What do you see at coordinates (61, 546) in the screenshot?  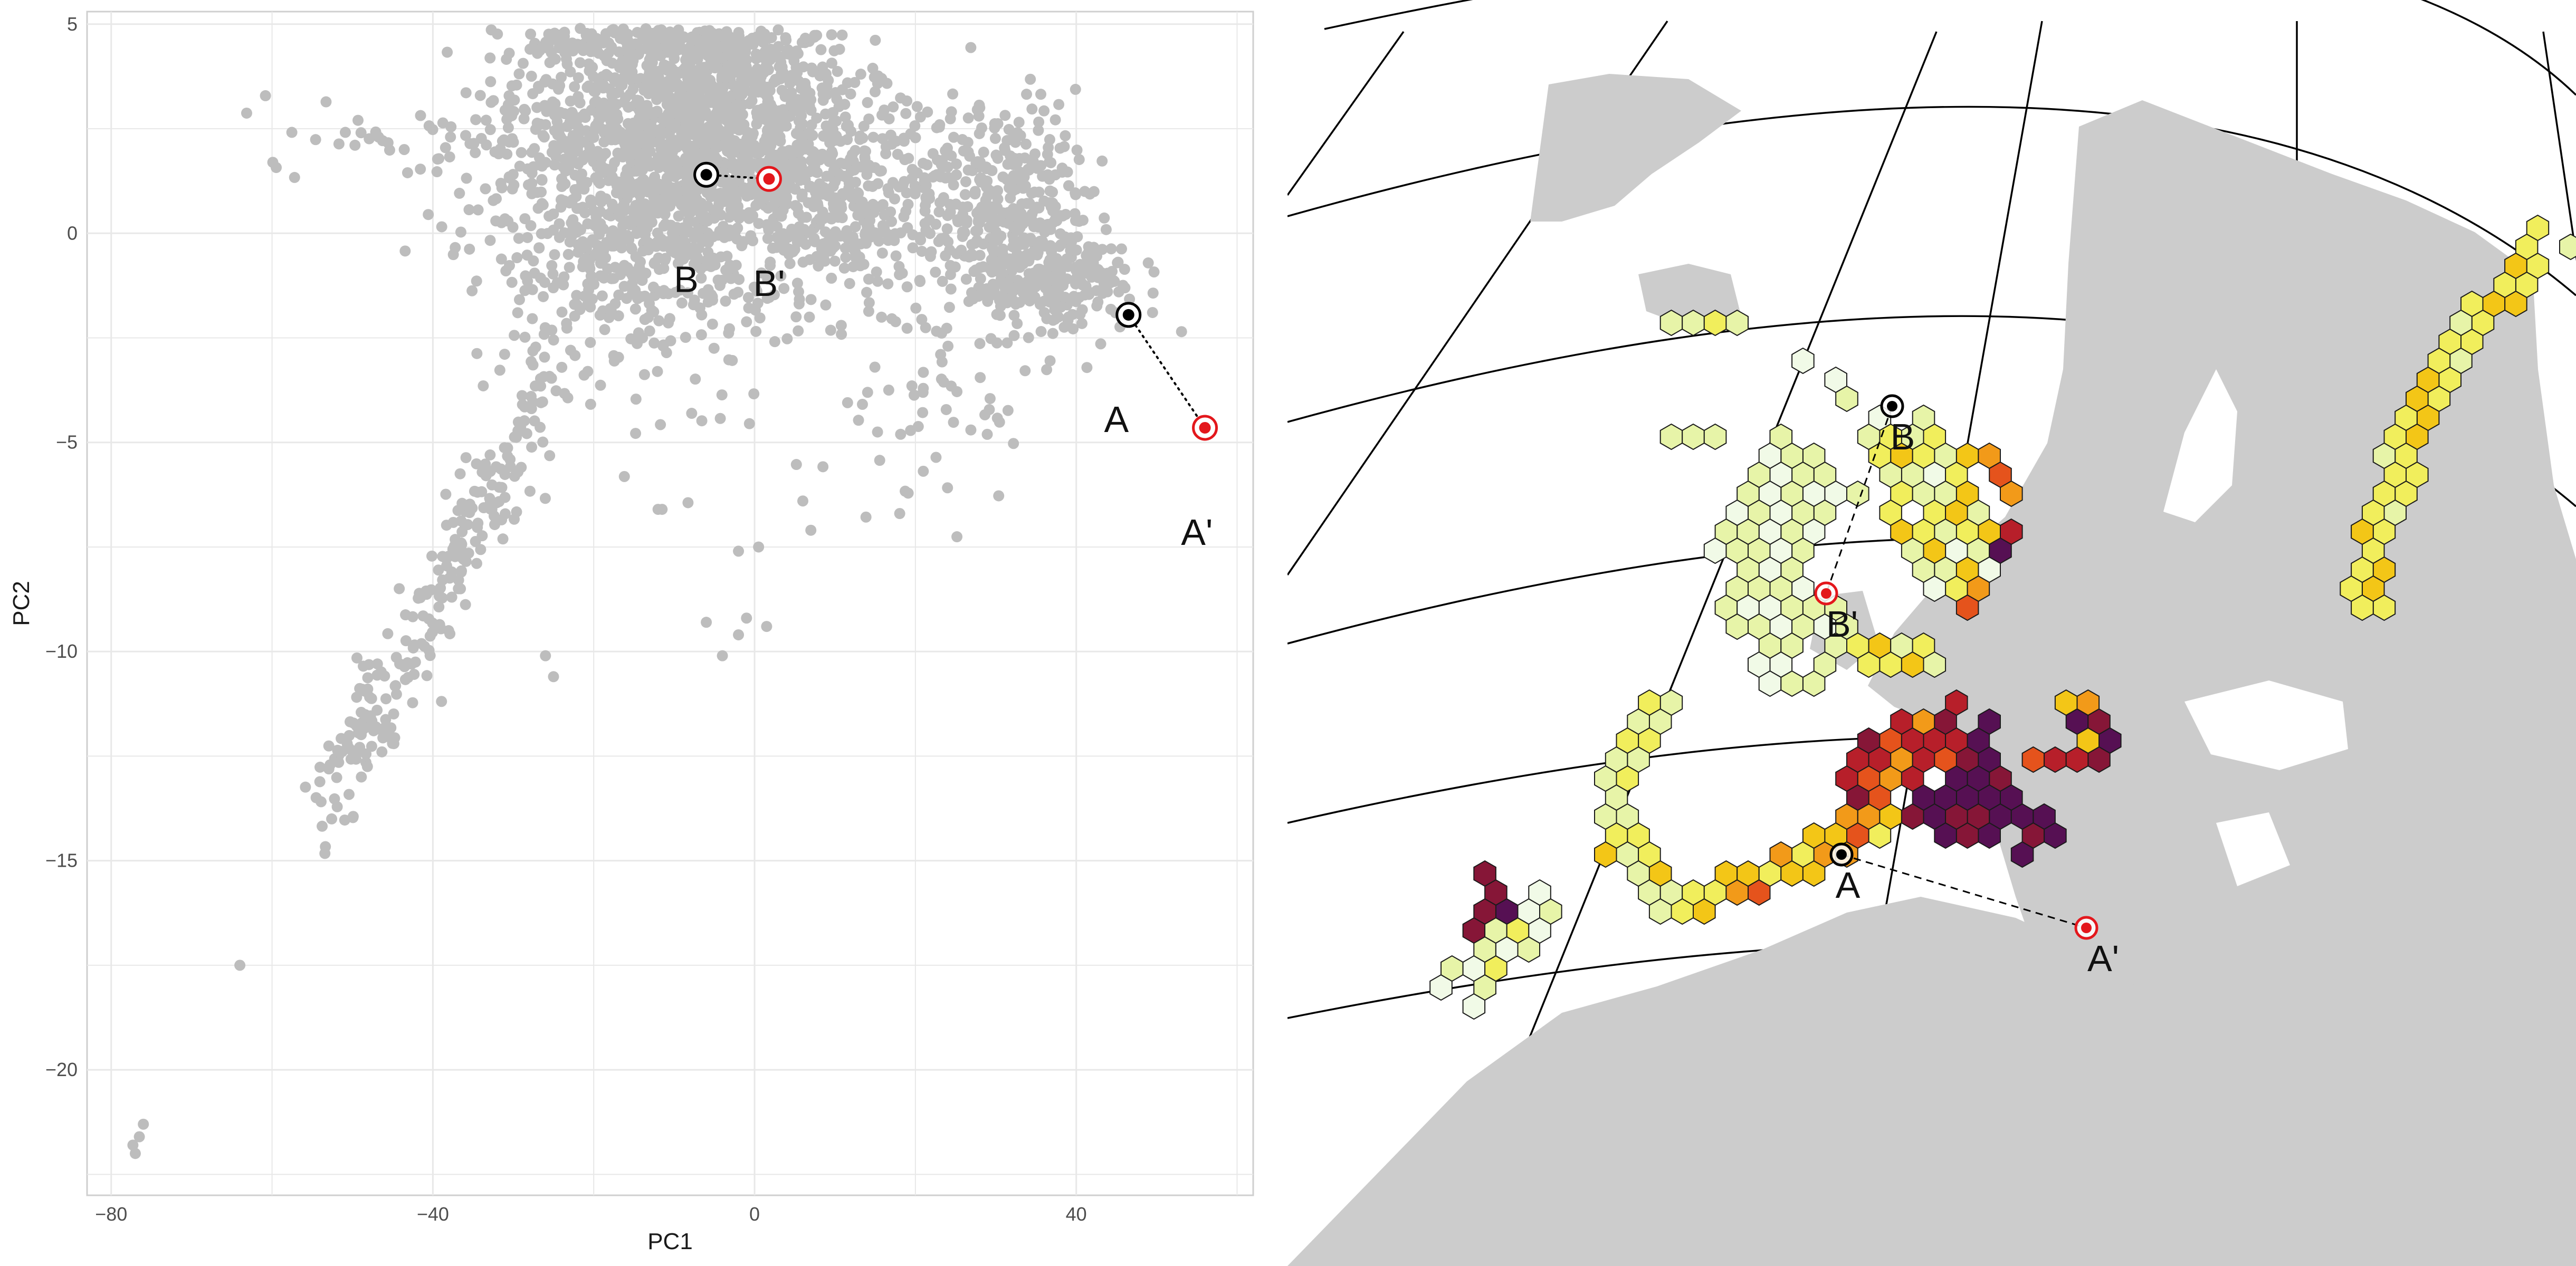 I see `y-tick-labels: 5 0 −5 −10 −15 −20` at bounding box center [61, 546].